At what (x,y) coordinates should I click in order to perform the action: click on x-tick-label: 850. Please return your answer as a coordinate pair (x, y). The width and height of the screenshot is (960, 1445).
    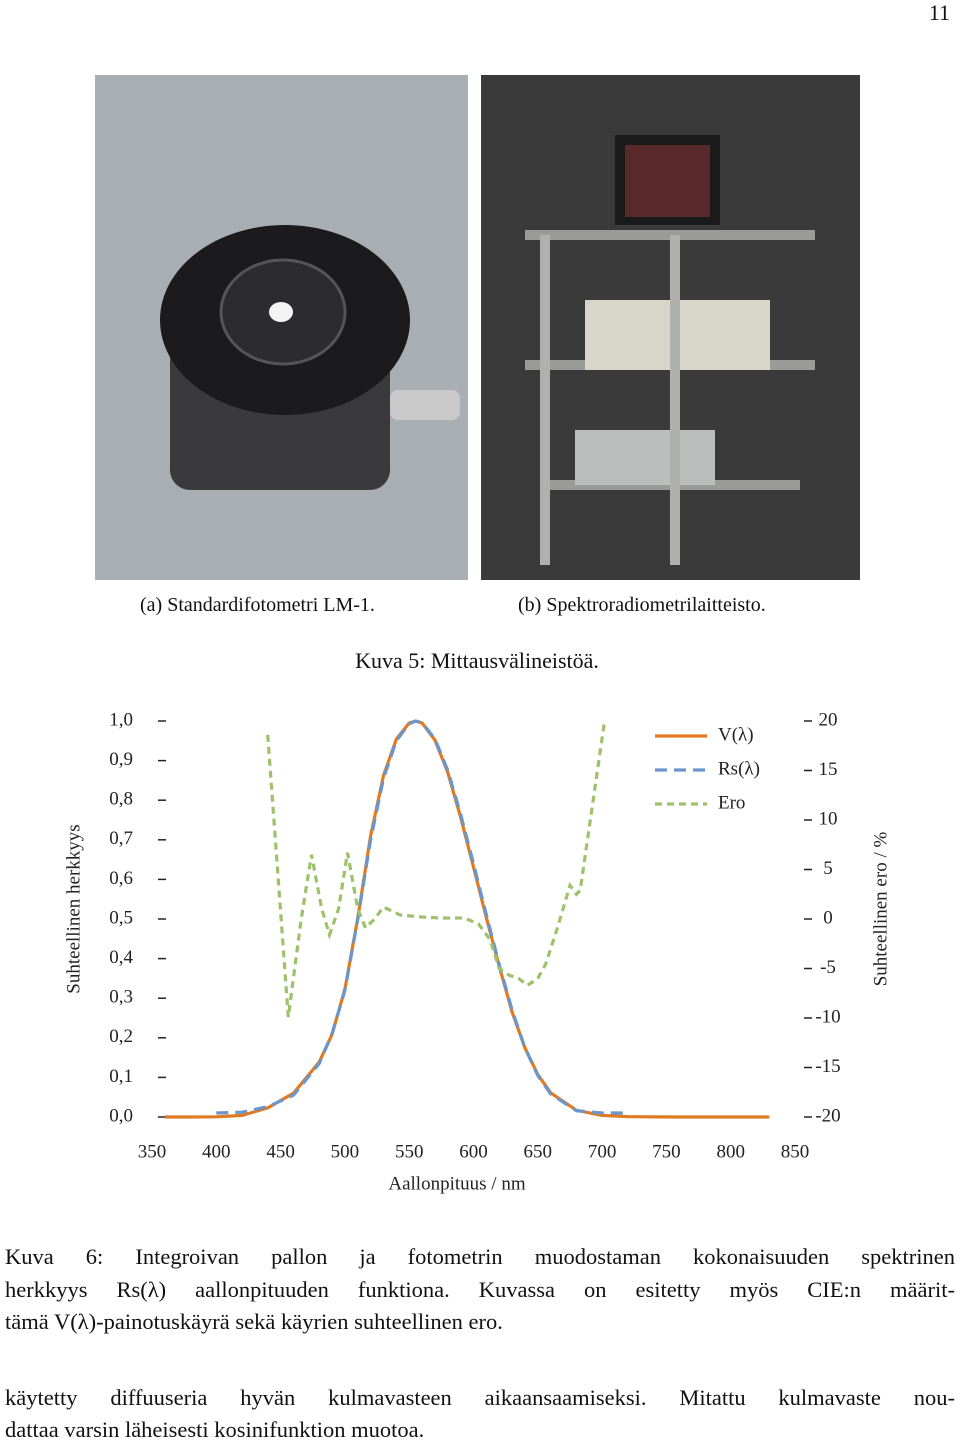
    Looking at the image, I should click on (795, 1151).